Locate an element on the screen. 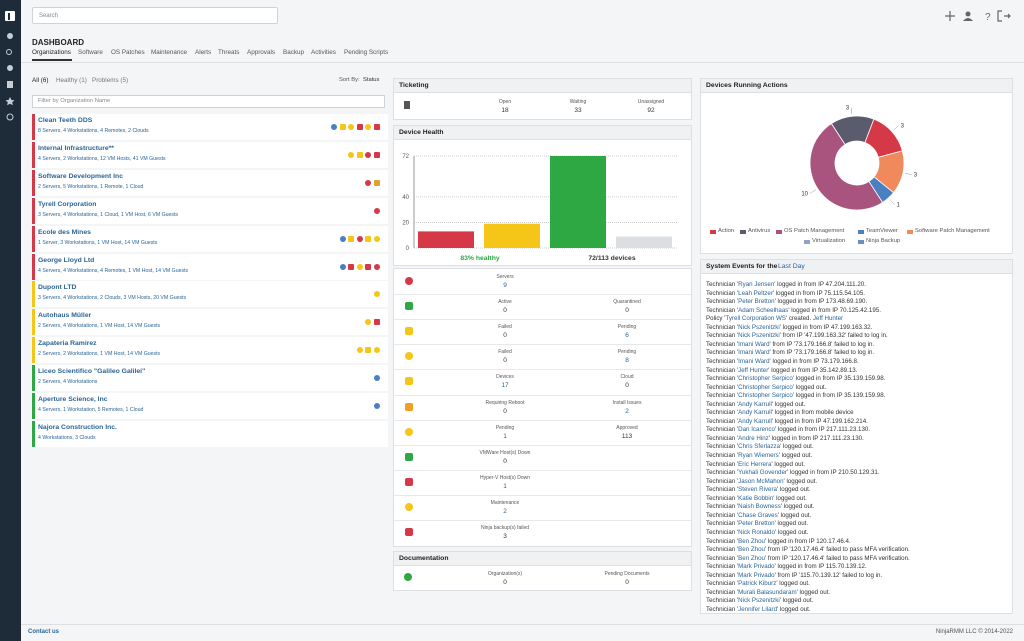  tab: Pending Scripts is located at coordinates (366, 52).